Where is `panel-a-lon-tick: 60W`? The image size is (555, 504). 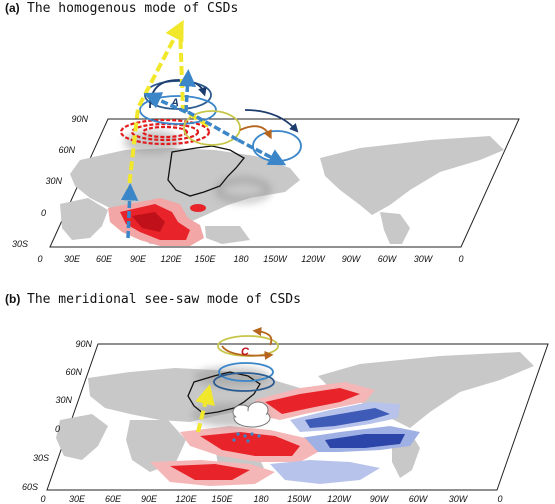 panel-a-lon-tick: 60W is located at coordinates (388, 259).